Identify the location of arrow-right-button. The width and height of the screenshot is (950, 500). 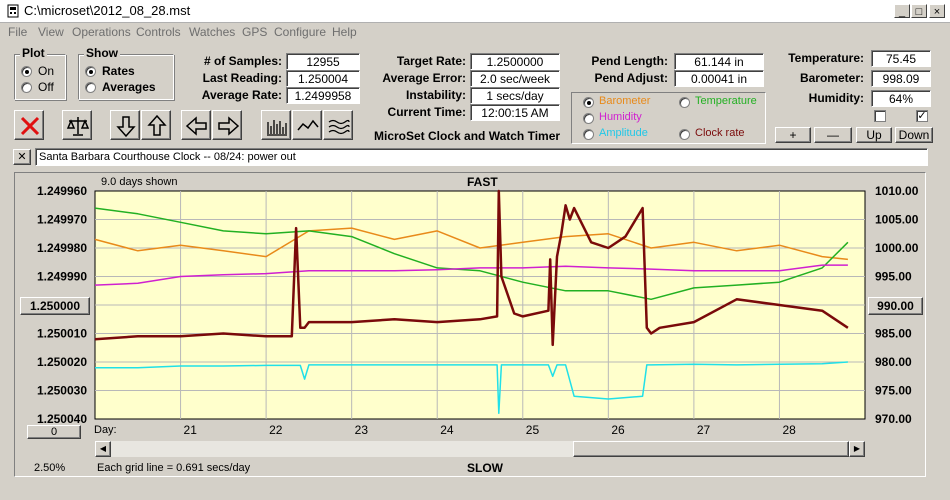
(227, 125).